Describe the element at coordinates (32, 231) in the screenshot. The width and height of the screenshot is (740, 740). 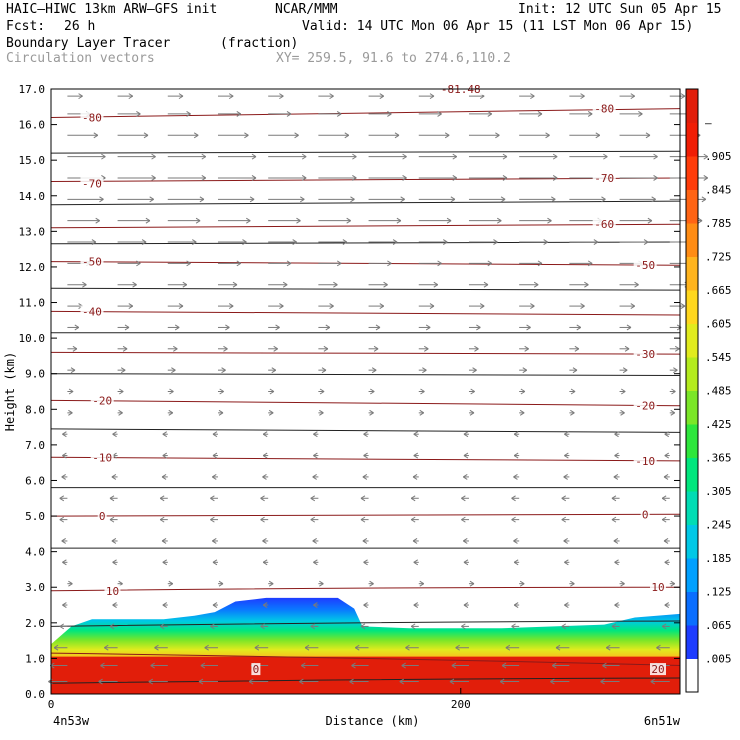
I see `y-tick-label: 13.0` at that location.